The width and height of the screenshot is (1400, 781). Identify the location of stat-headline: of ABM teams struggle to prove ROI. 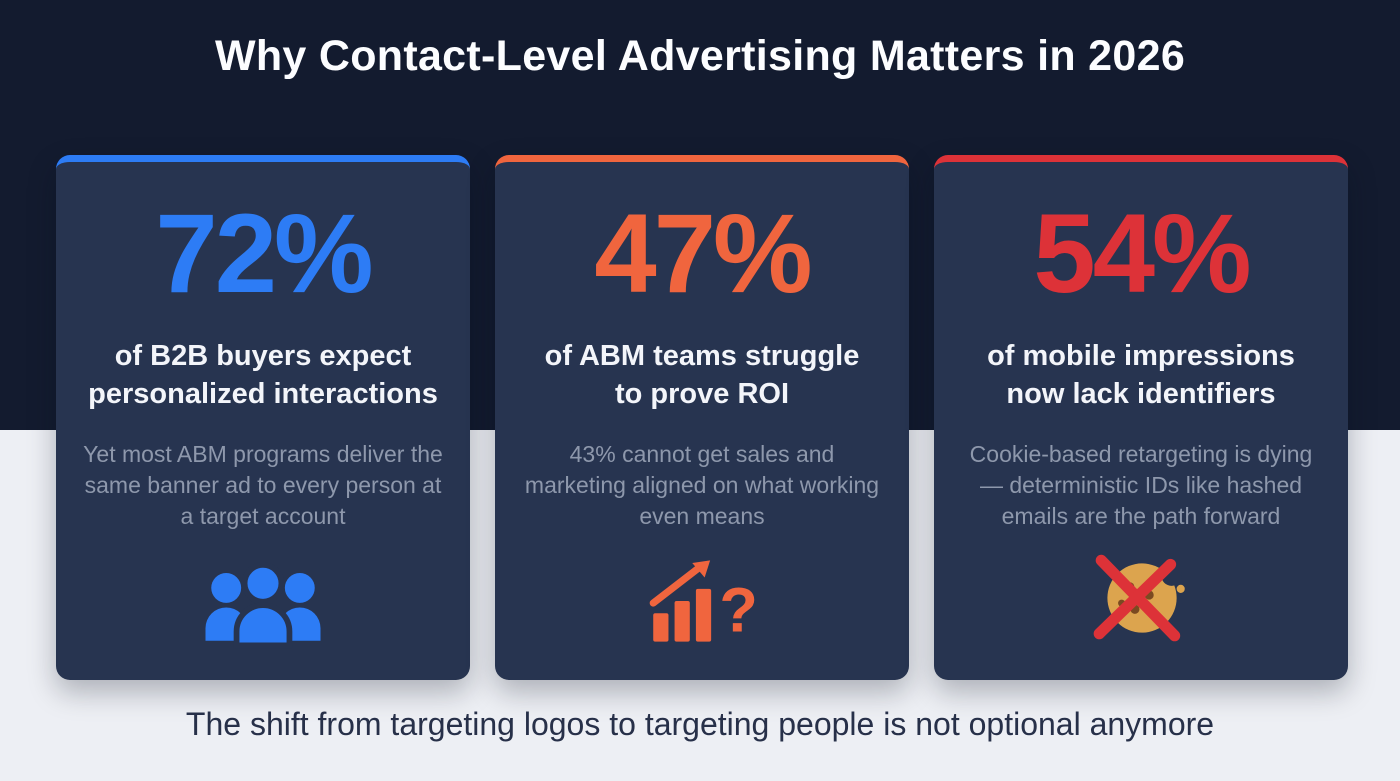
(702, 375).